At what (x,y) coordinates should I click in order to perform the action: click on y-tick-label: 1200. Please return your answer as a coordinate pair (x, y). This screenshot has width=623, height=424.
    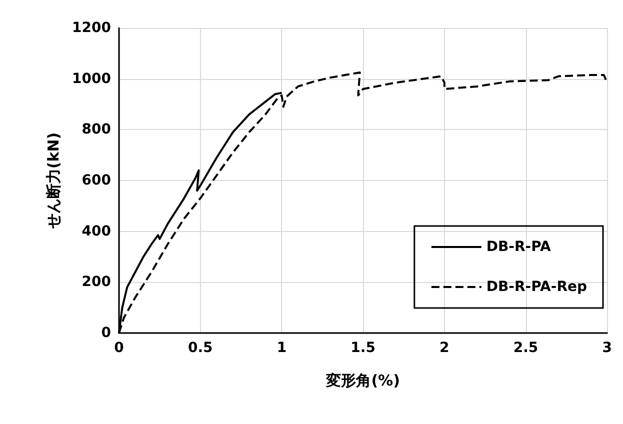
    Looking at the image, I should click on (92, 28).